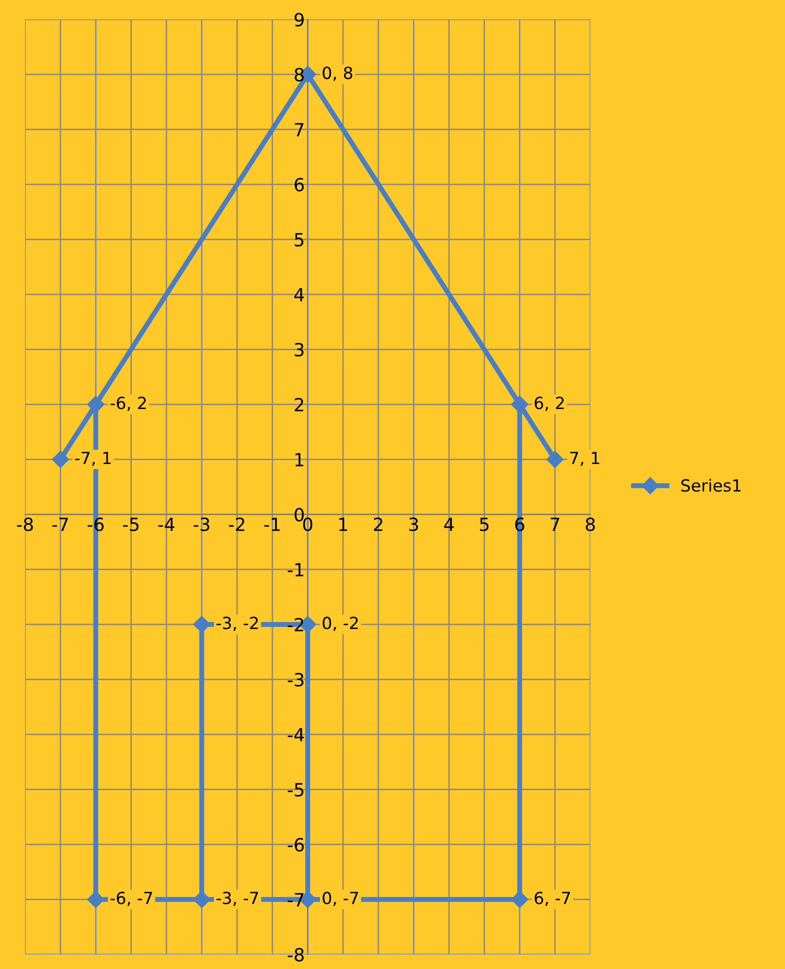  What do you see at coordinates (299, 515) in the screenshot?
I see `y-tick-label: 0` at bounding box center [299, 515].